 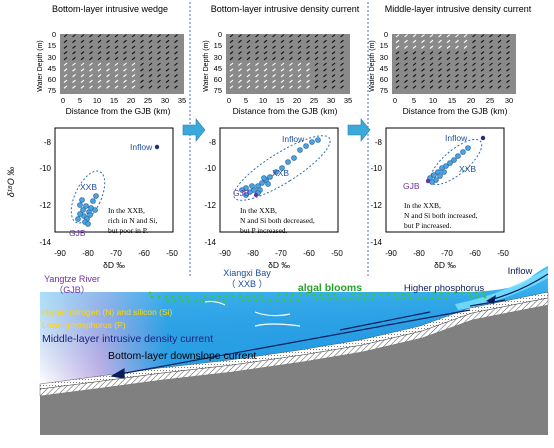 I want to click on tick-label: 20, so click(x=471, y=100).